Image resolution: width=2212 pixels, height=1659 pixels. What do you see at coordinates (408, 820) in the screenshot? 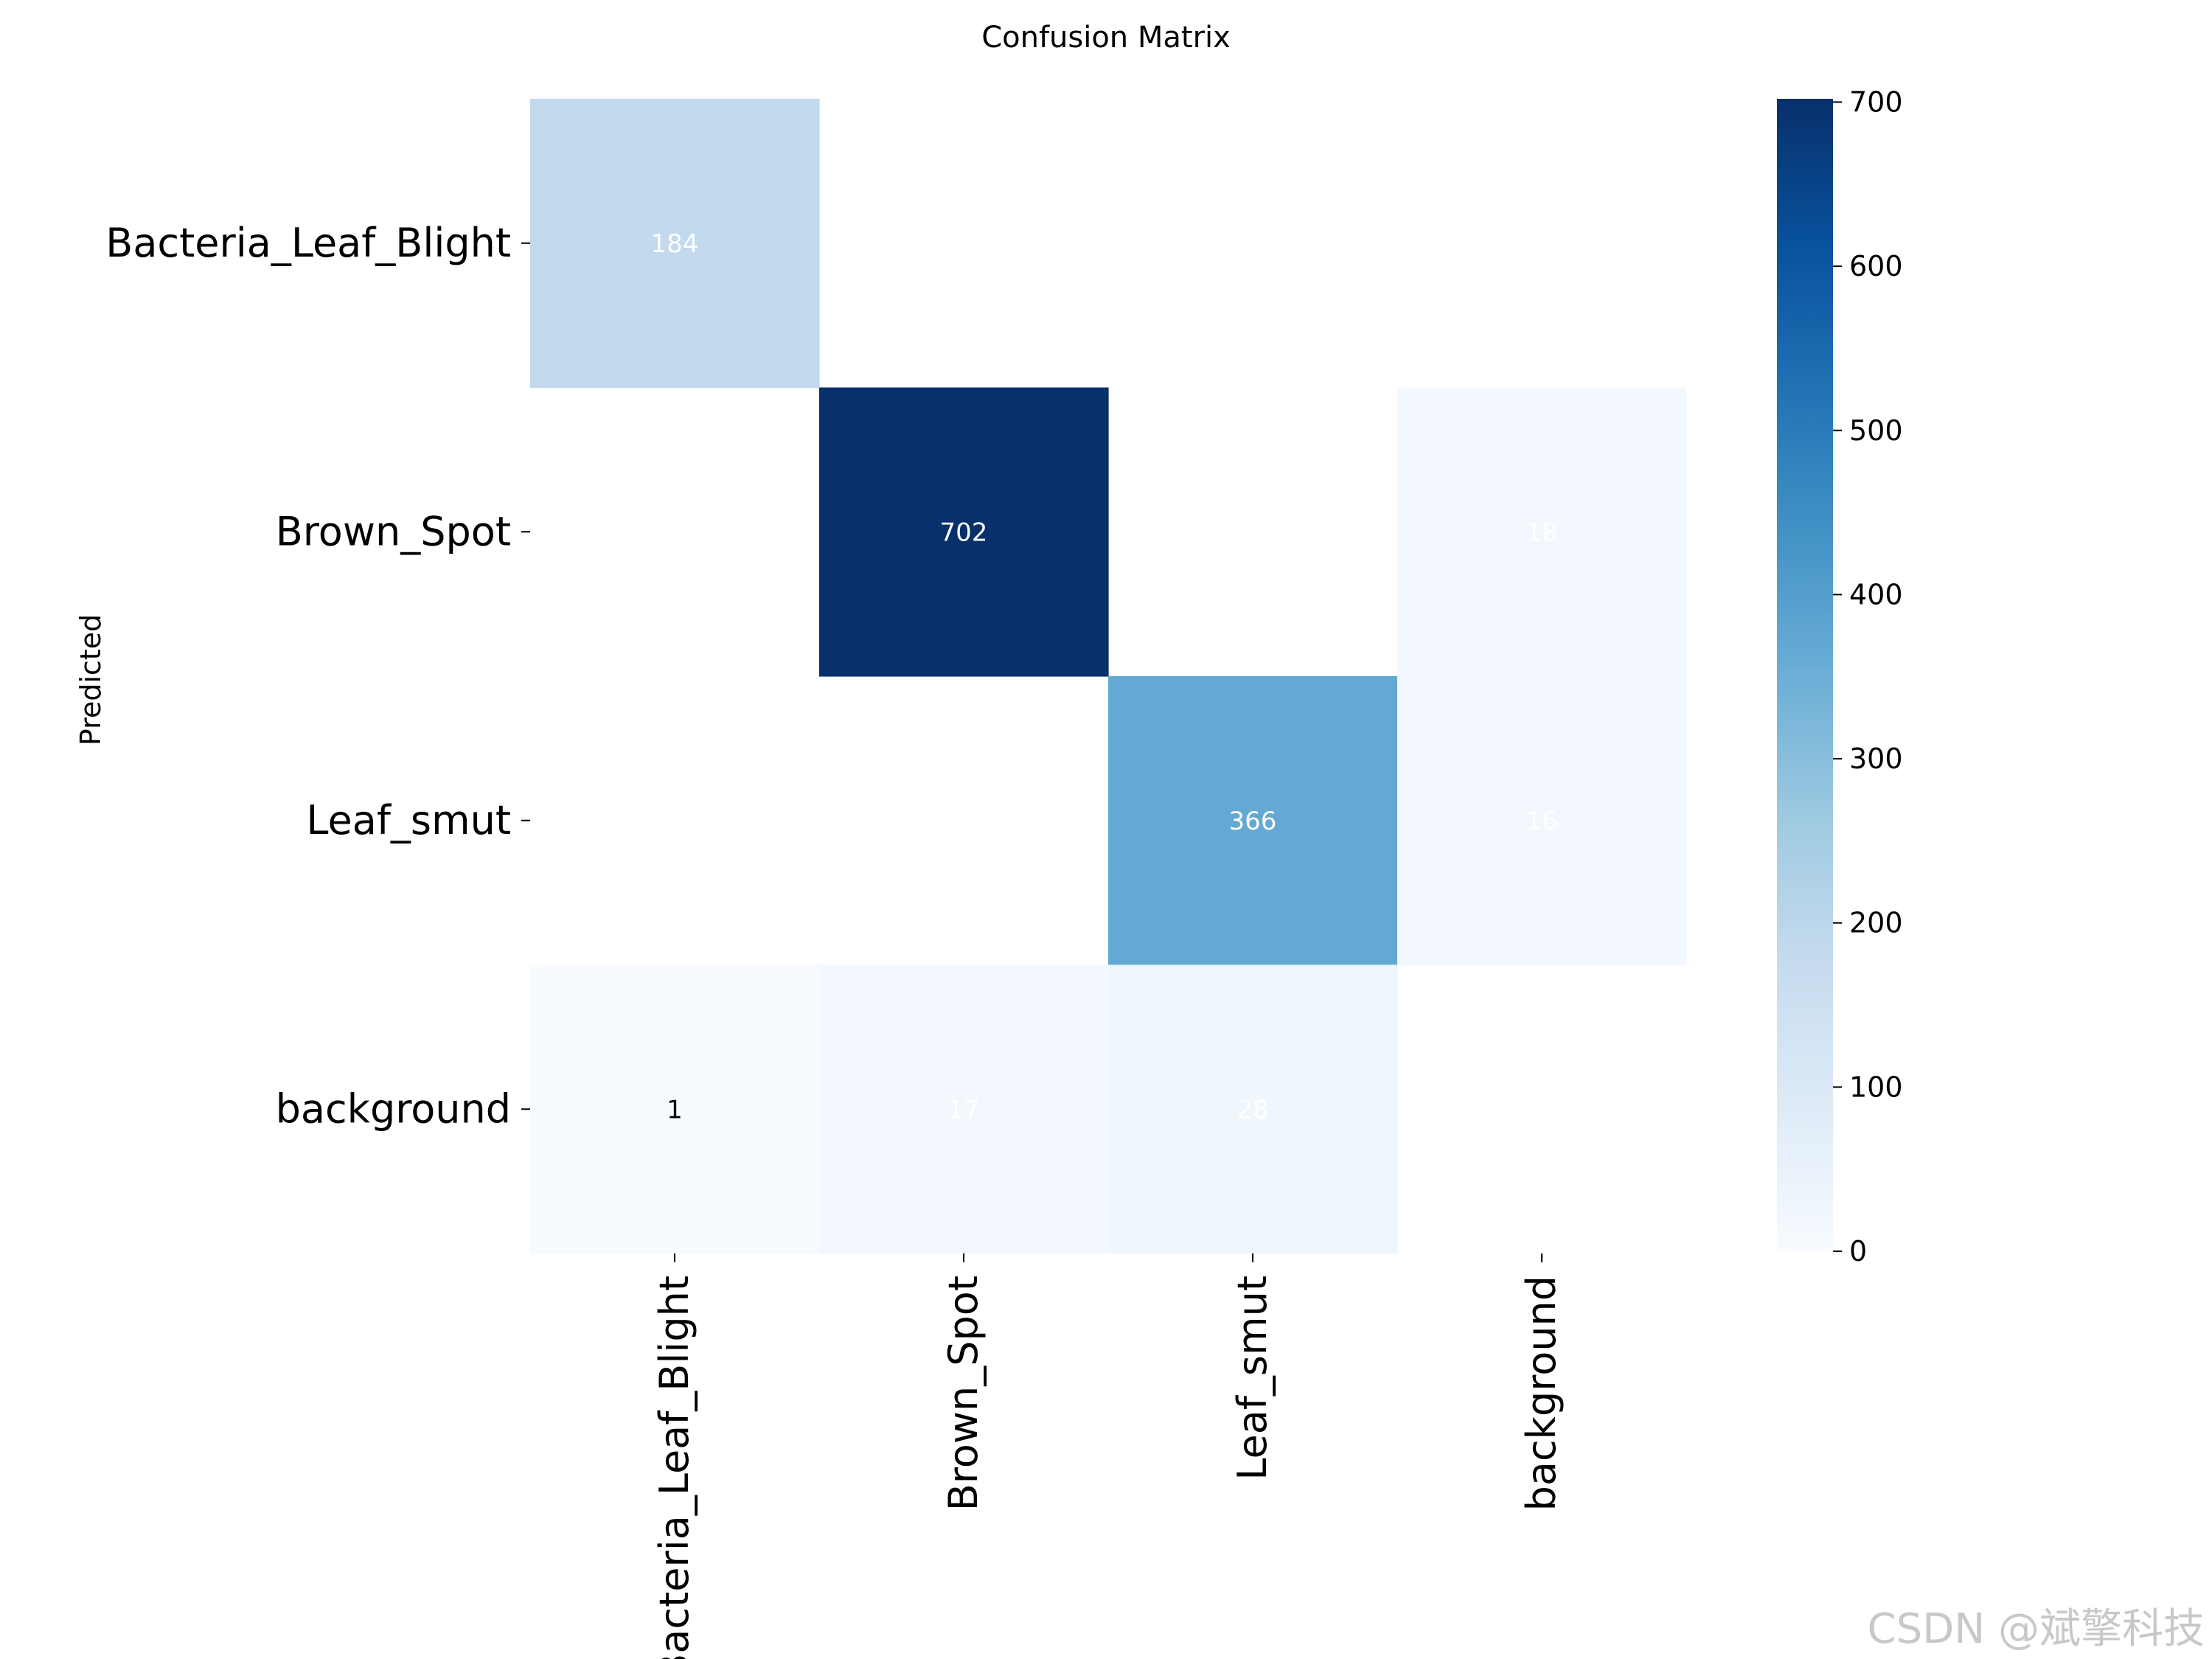
I see `y-tick-label-leaf-smut: Leaf_smut` at bounding box center [408, 820].